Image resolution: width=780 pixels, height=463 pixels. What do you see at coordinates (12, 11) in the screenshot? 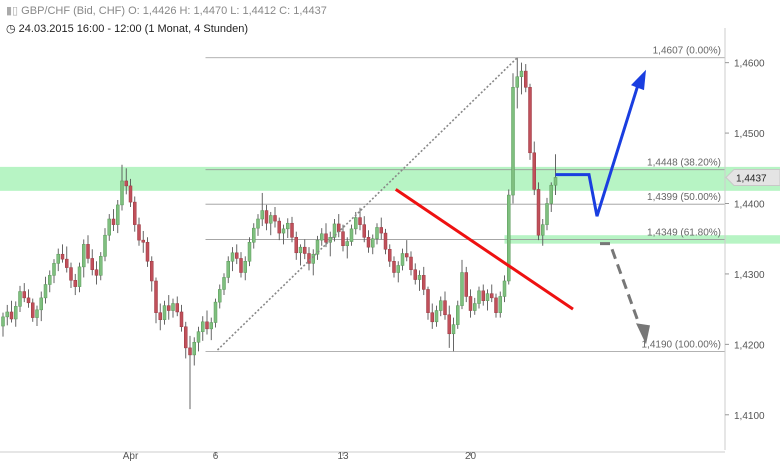
I see `candlestick-icon: ▮▯` at bounding box center [12, 11].